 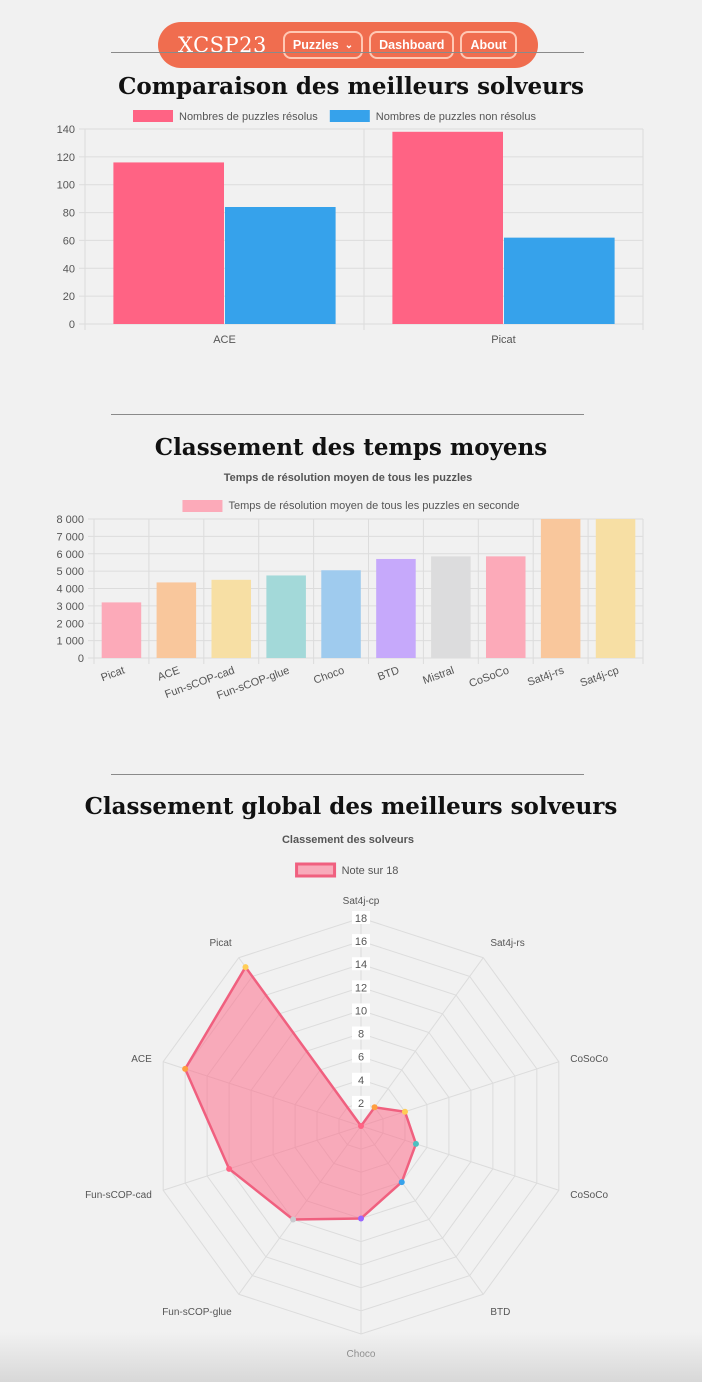 What do you see at coordinates (422, 1042) in the screenshot?
I see `radar-spoke` at bounding box center [422, 1042].